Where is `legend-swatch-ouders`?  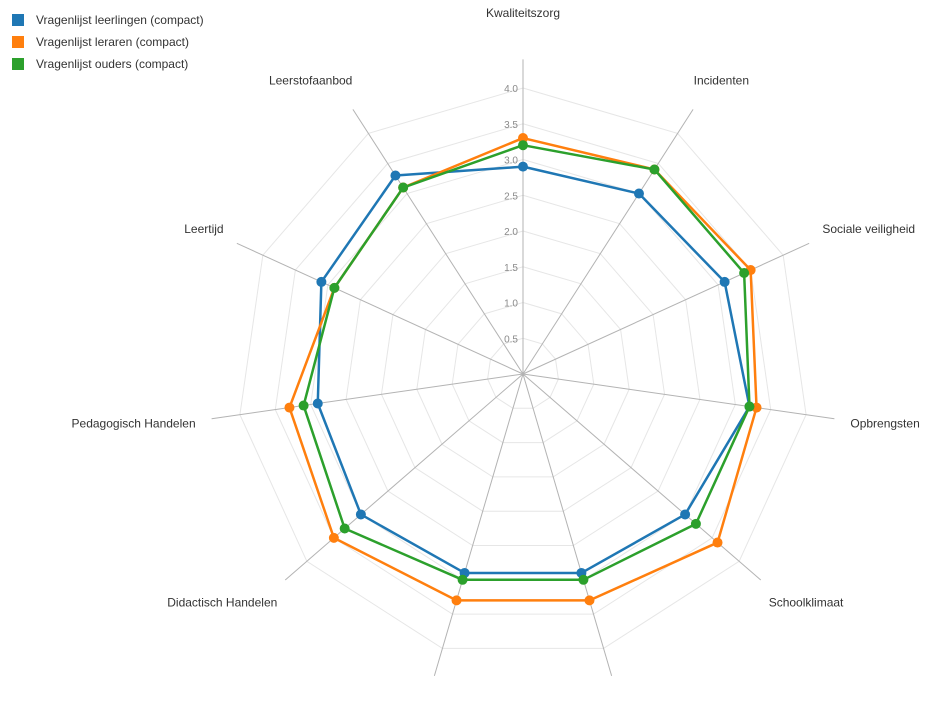 legend-swatch-ouders is located at coordinates (18, 64).